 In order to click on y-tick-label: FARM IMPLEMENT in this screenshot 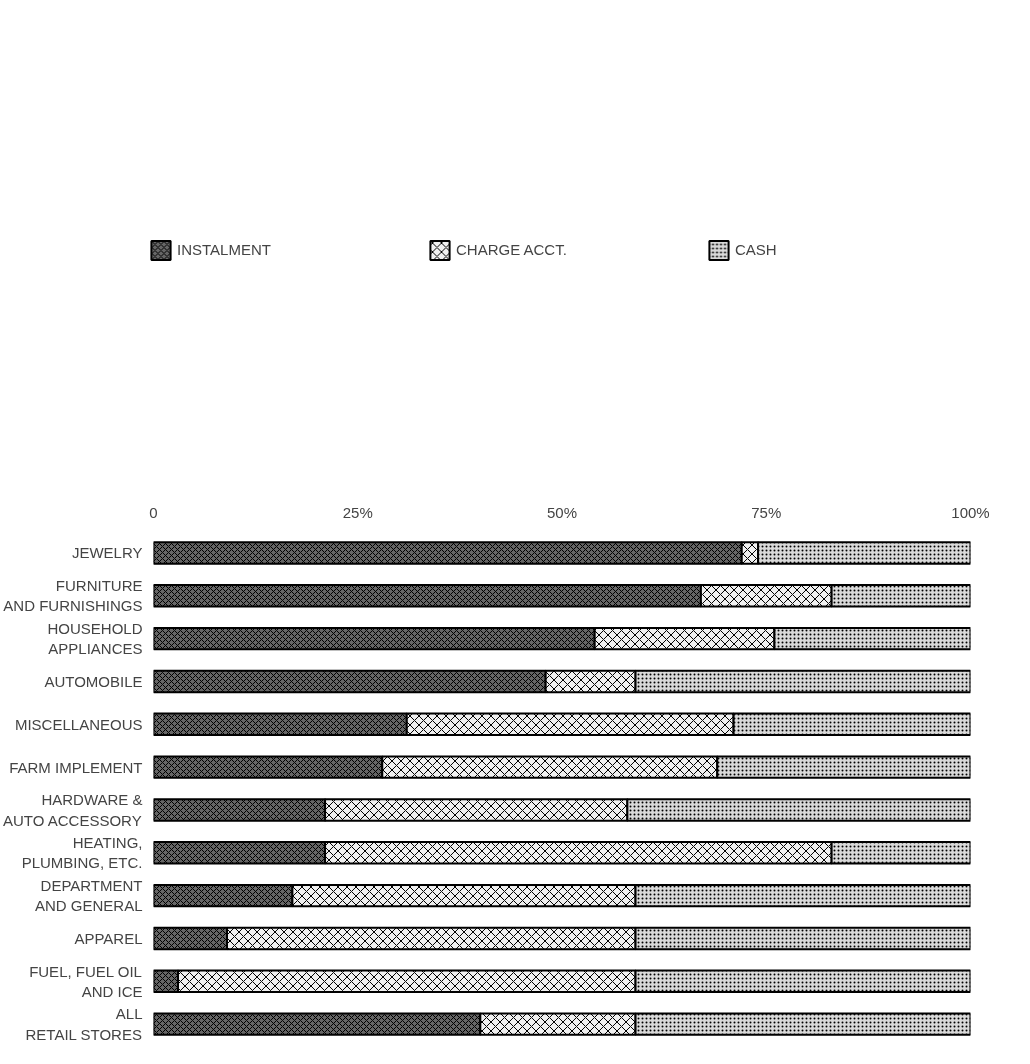, I will do `click(76, 767)`.